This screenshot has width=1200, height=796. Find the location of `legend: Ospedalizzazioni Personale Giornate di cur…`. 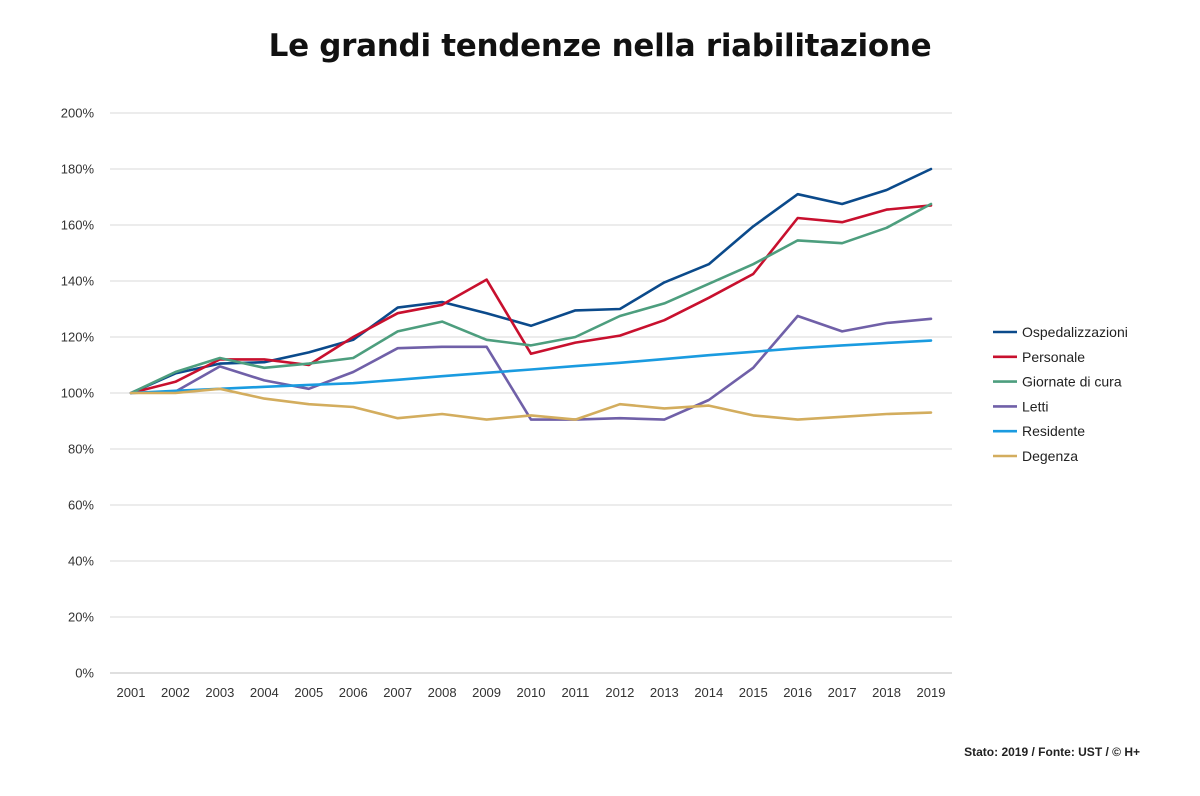

legend: Ospedalizzazioni Personale Giornate di cur… is located at coordinates (1060, 394).